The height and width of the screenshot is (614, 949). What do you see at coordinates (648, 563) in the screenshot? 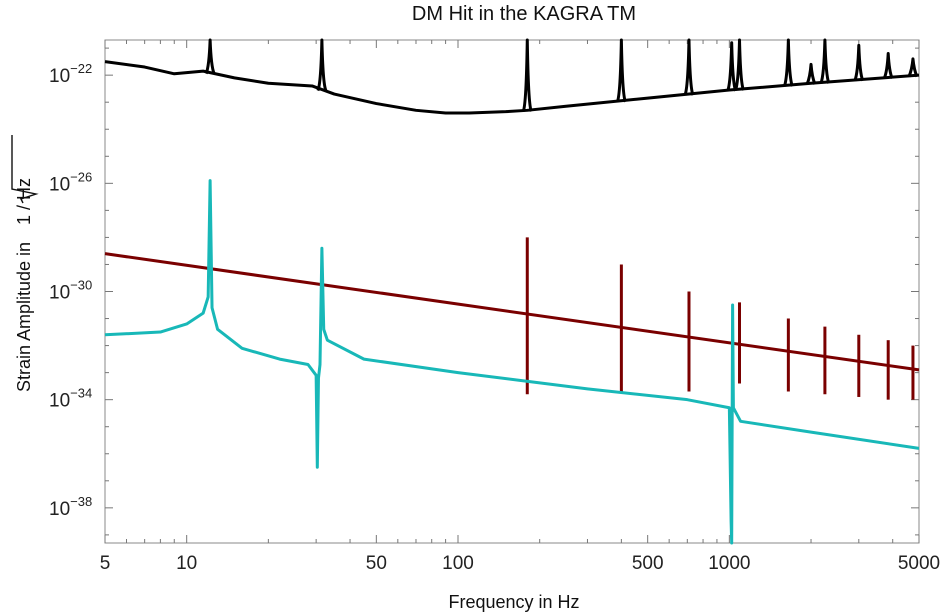
I see `x-tick-label: 500` at bounding box center [648, 563].